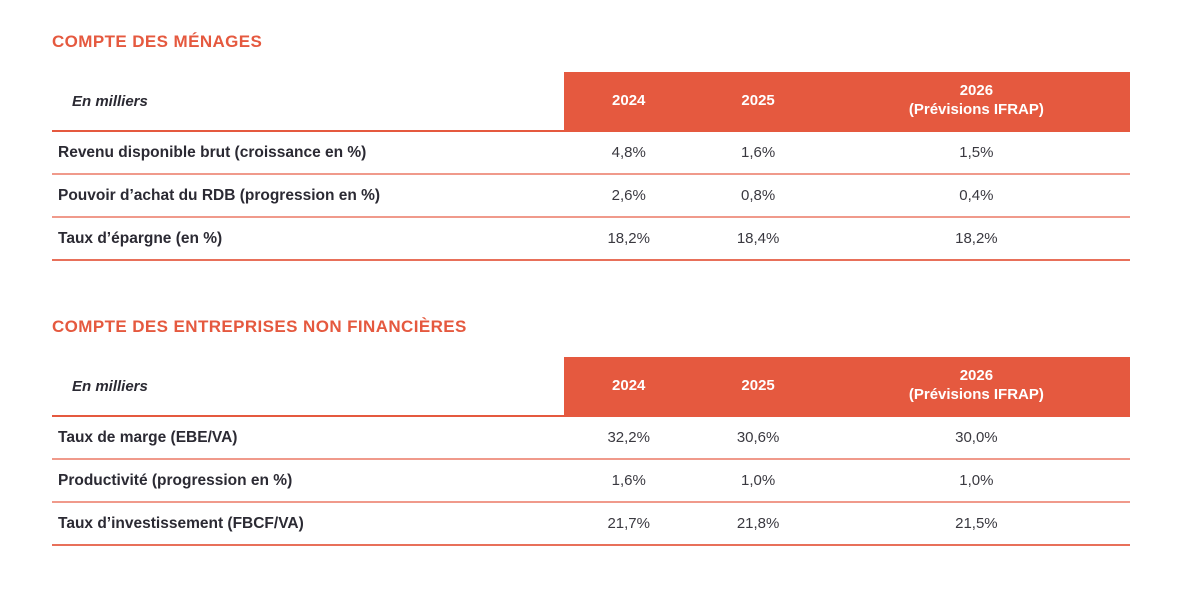 The image size is (1200, 612). Describe the element at coordinates (758, 524) in the screenshot. I see `value-cell: 21,8%` at that location.